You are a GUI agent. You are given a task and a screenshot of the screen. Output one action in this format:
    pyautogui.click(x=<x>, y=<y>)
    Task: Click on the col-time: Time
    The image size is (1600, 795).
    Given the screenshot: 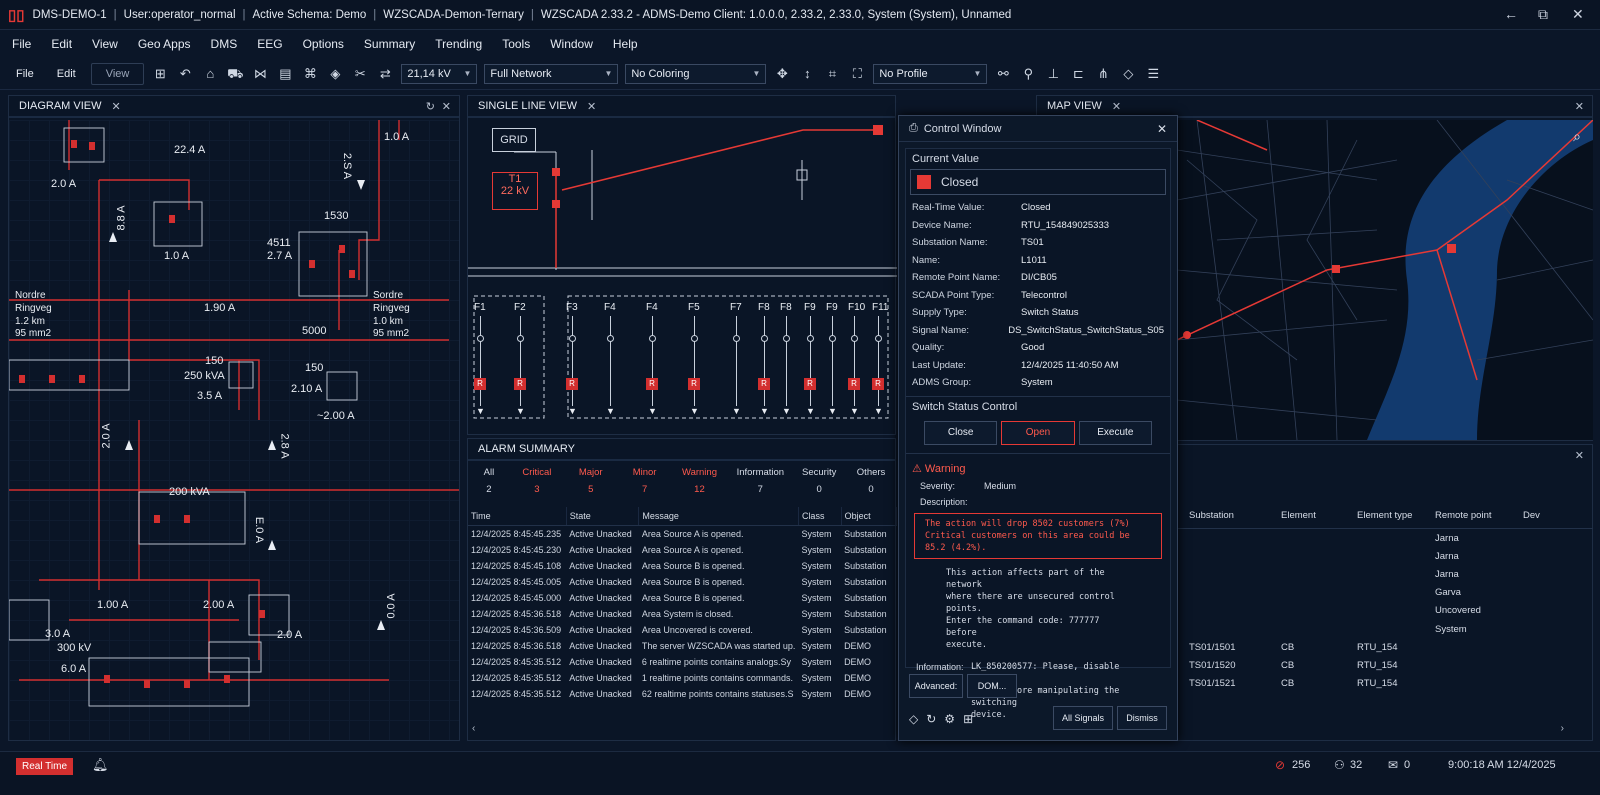 What is the action you would take?
    pyautogui.click(x=517, y=516)
    